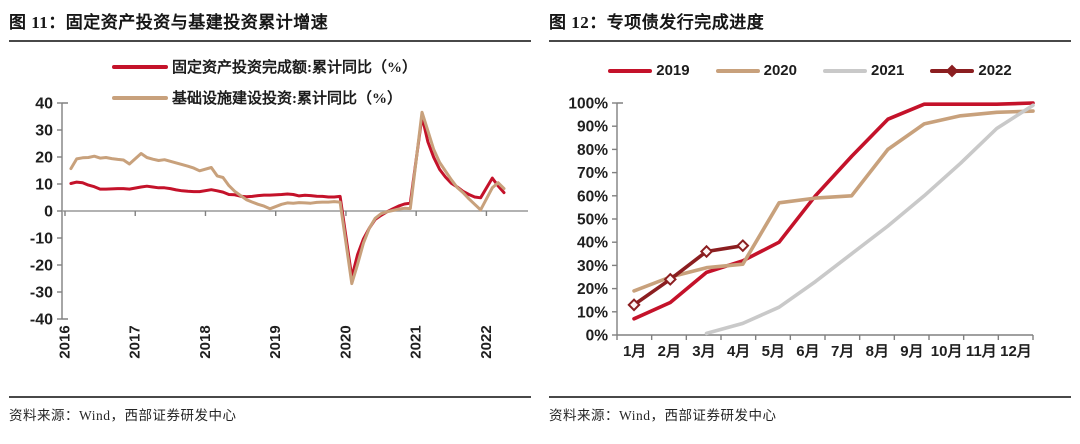  What do you see at coordinates (44, 104) in the screenshot?
I see `y-tick-label: 40` at bounding box center [44, 104].